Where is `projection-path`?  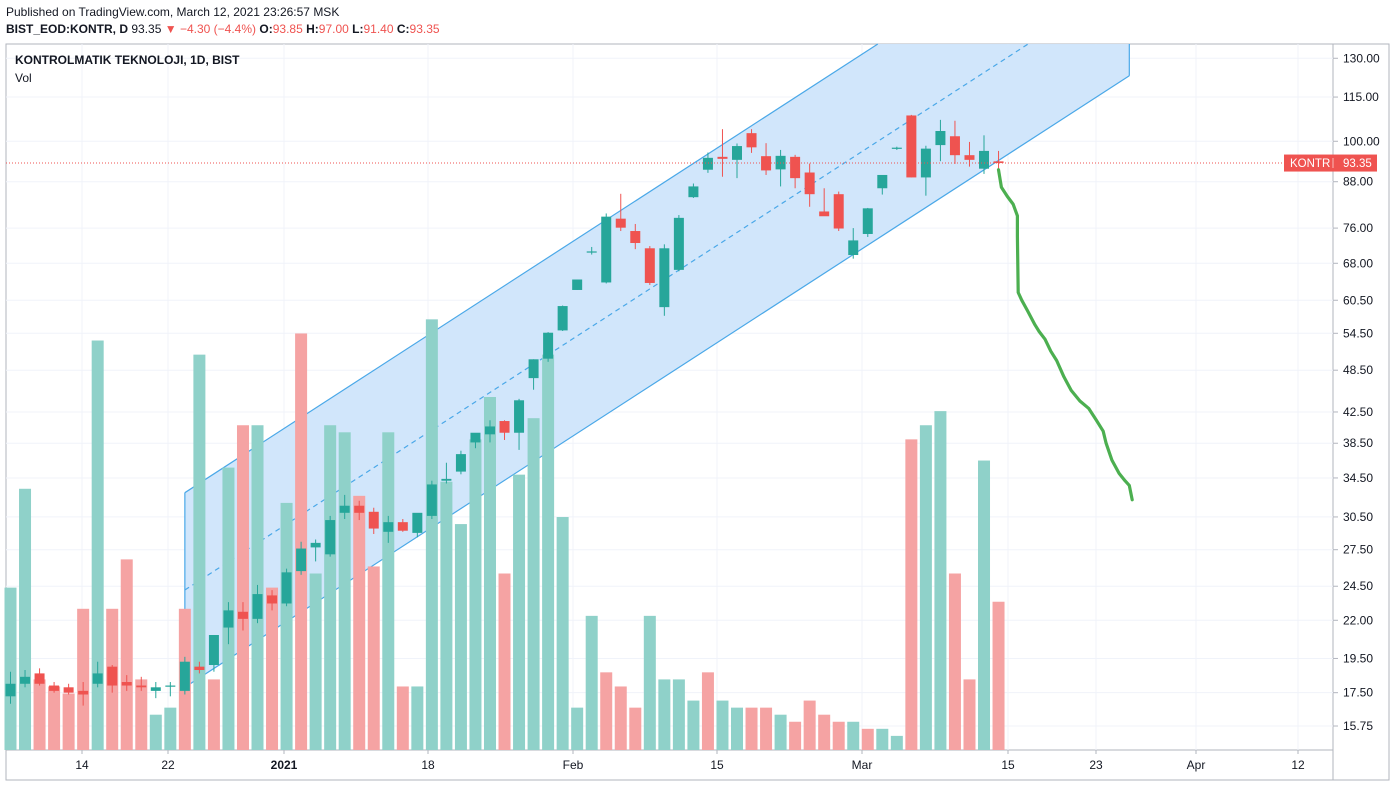 projection-path is located at coordinates (1065, 335).